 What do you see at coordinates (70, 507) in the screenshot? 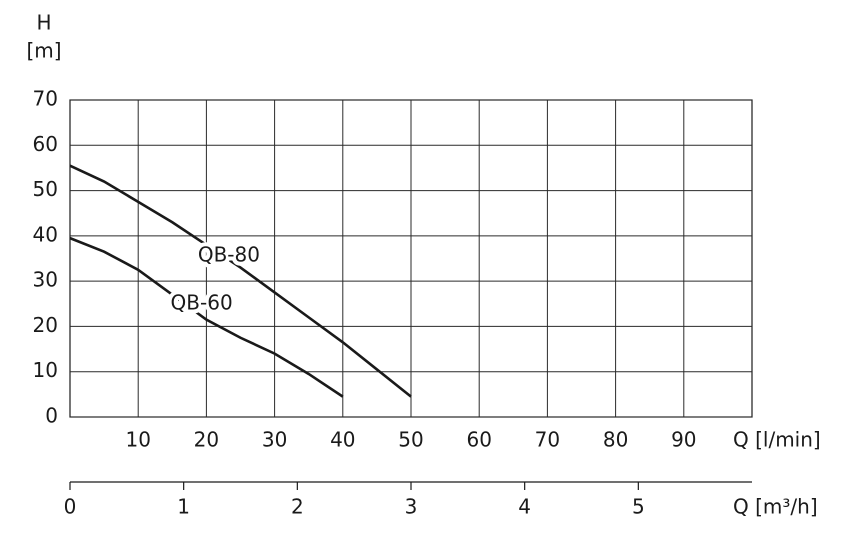
I see `x2-tick-label: 0` at bounding box center [70, 507].